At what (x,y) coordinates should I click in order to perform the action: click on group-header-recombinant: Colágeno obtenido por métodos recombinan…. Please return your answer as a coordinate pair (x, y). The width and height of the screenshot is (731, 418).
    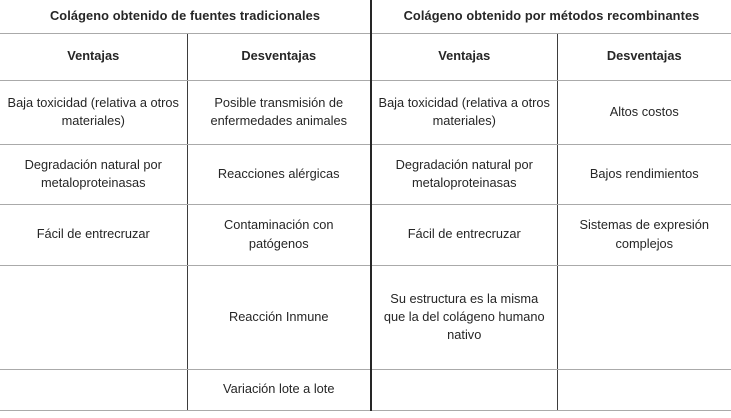
    Looking at the image, I should click on (551, 17).